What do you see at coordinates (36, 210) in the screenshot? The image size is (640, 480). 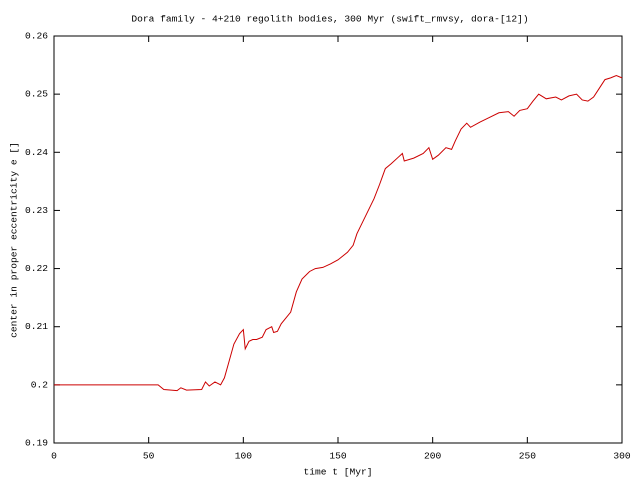 I see `y-tick-label: 0.23` at bounding box center [36, 210].